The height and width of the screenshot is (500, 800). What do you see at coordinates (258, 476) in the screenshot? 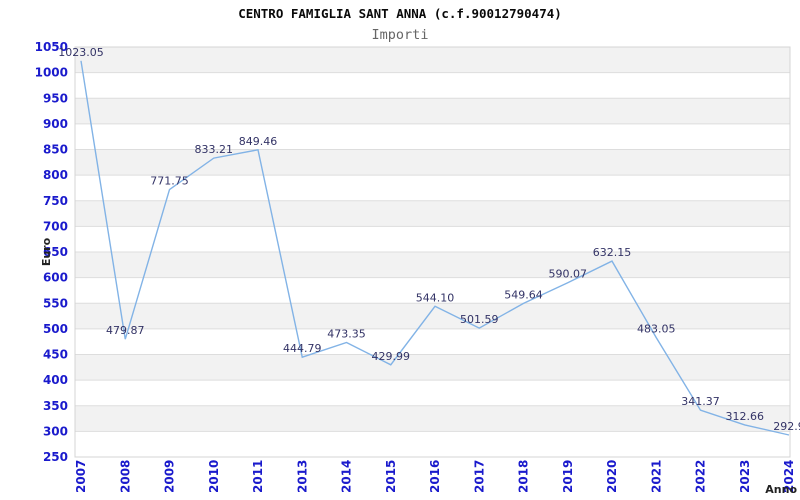
I see `x-tick-label: 2011` at bounding box center [258, 476].